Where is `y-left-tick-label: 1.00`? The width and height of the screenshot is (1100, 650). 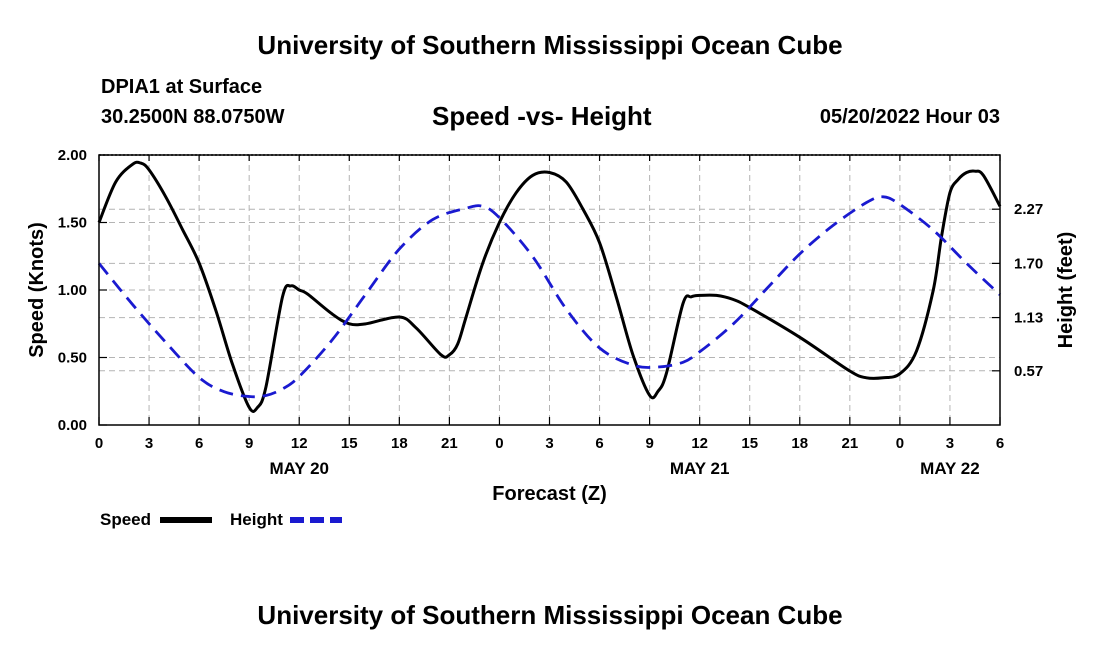 y-left-tick-label: 1.00 is located at coordinates (72, 290).